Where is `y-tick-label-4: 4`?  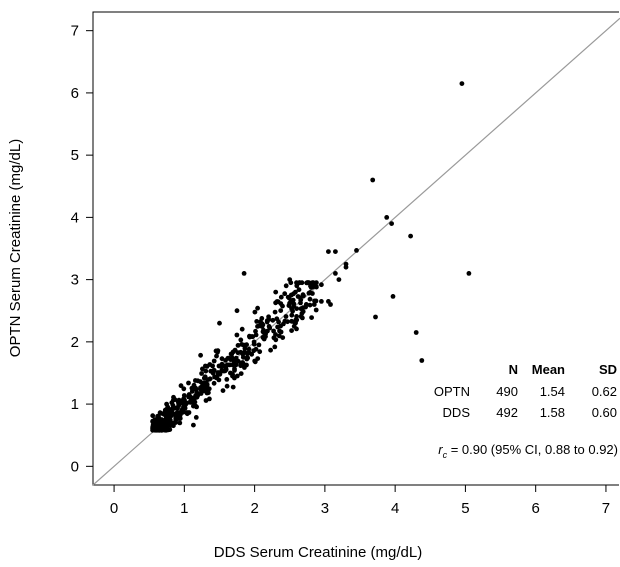
y-tick-label-4: 4 is located at coordinates (75, 217).